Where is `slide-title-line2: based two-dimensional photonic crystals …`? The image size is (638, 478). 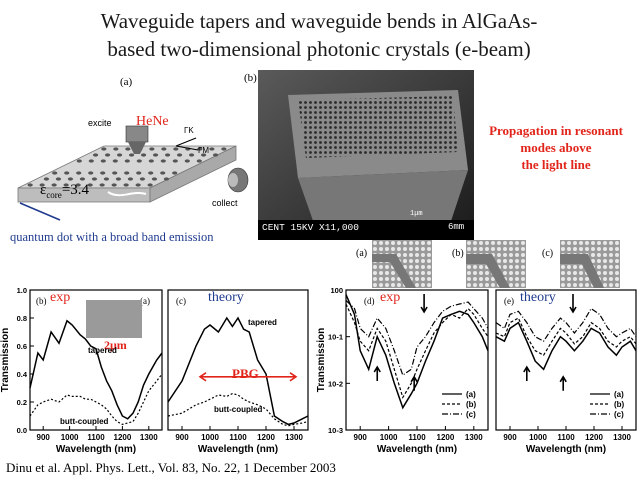
slide-title-line2: based two-dimensional photonic crystals … is located at coordinates (319, 49).